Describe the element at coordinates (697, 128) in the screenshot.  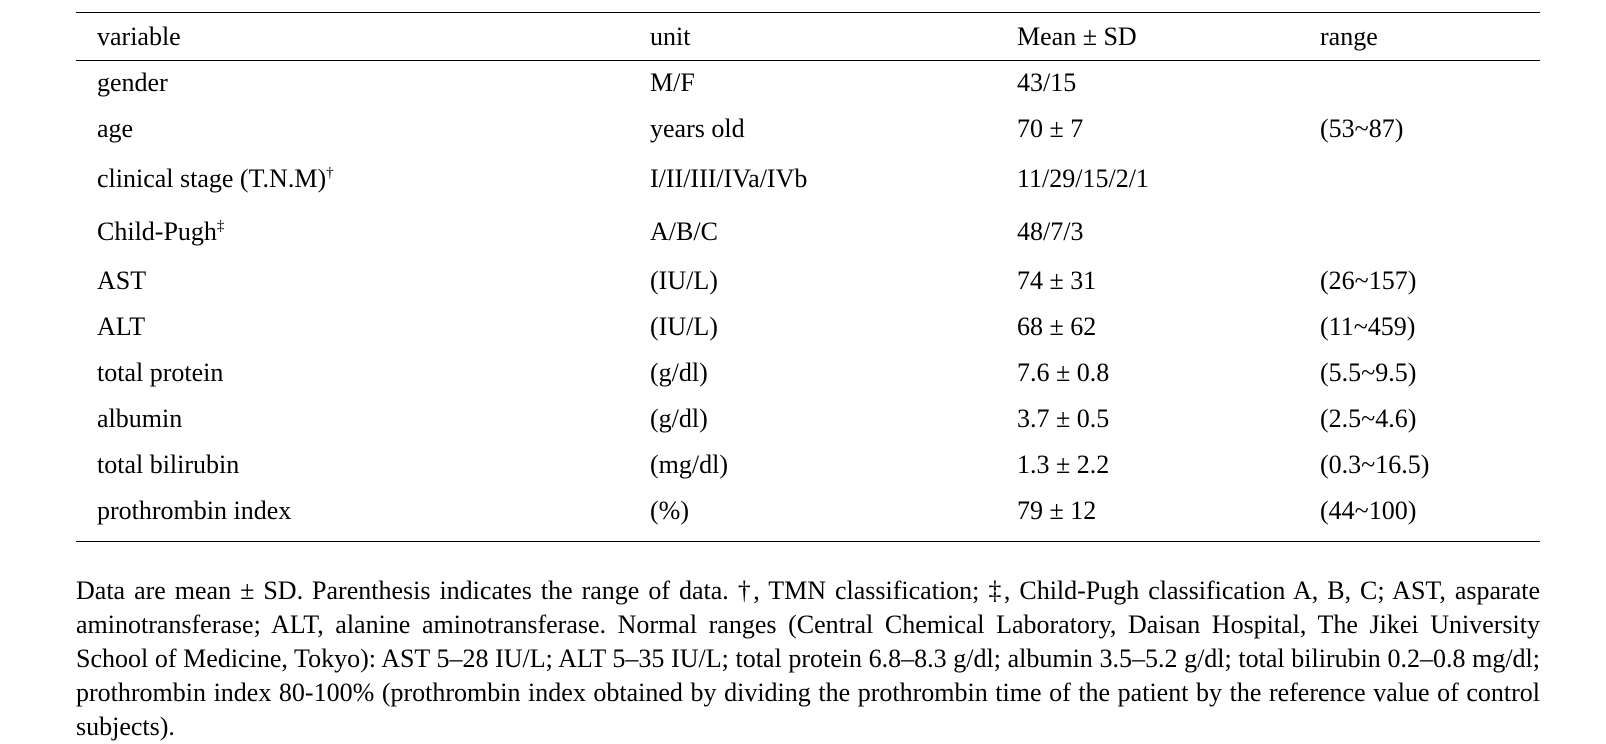
I see `cell-unit: years old` at that location.